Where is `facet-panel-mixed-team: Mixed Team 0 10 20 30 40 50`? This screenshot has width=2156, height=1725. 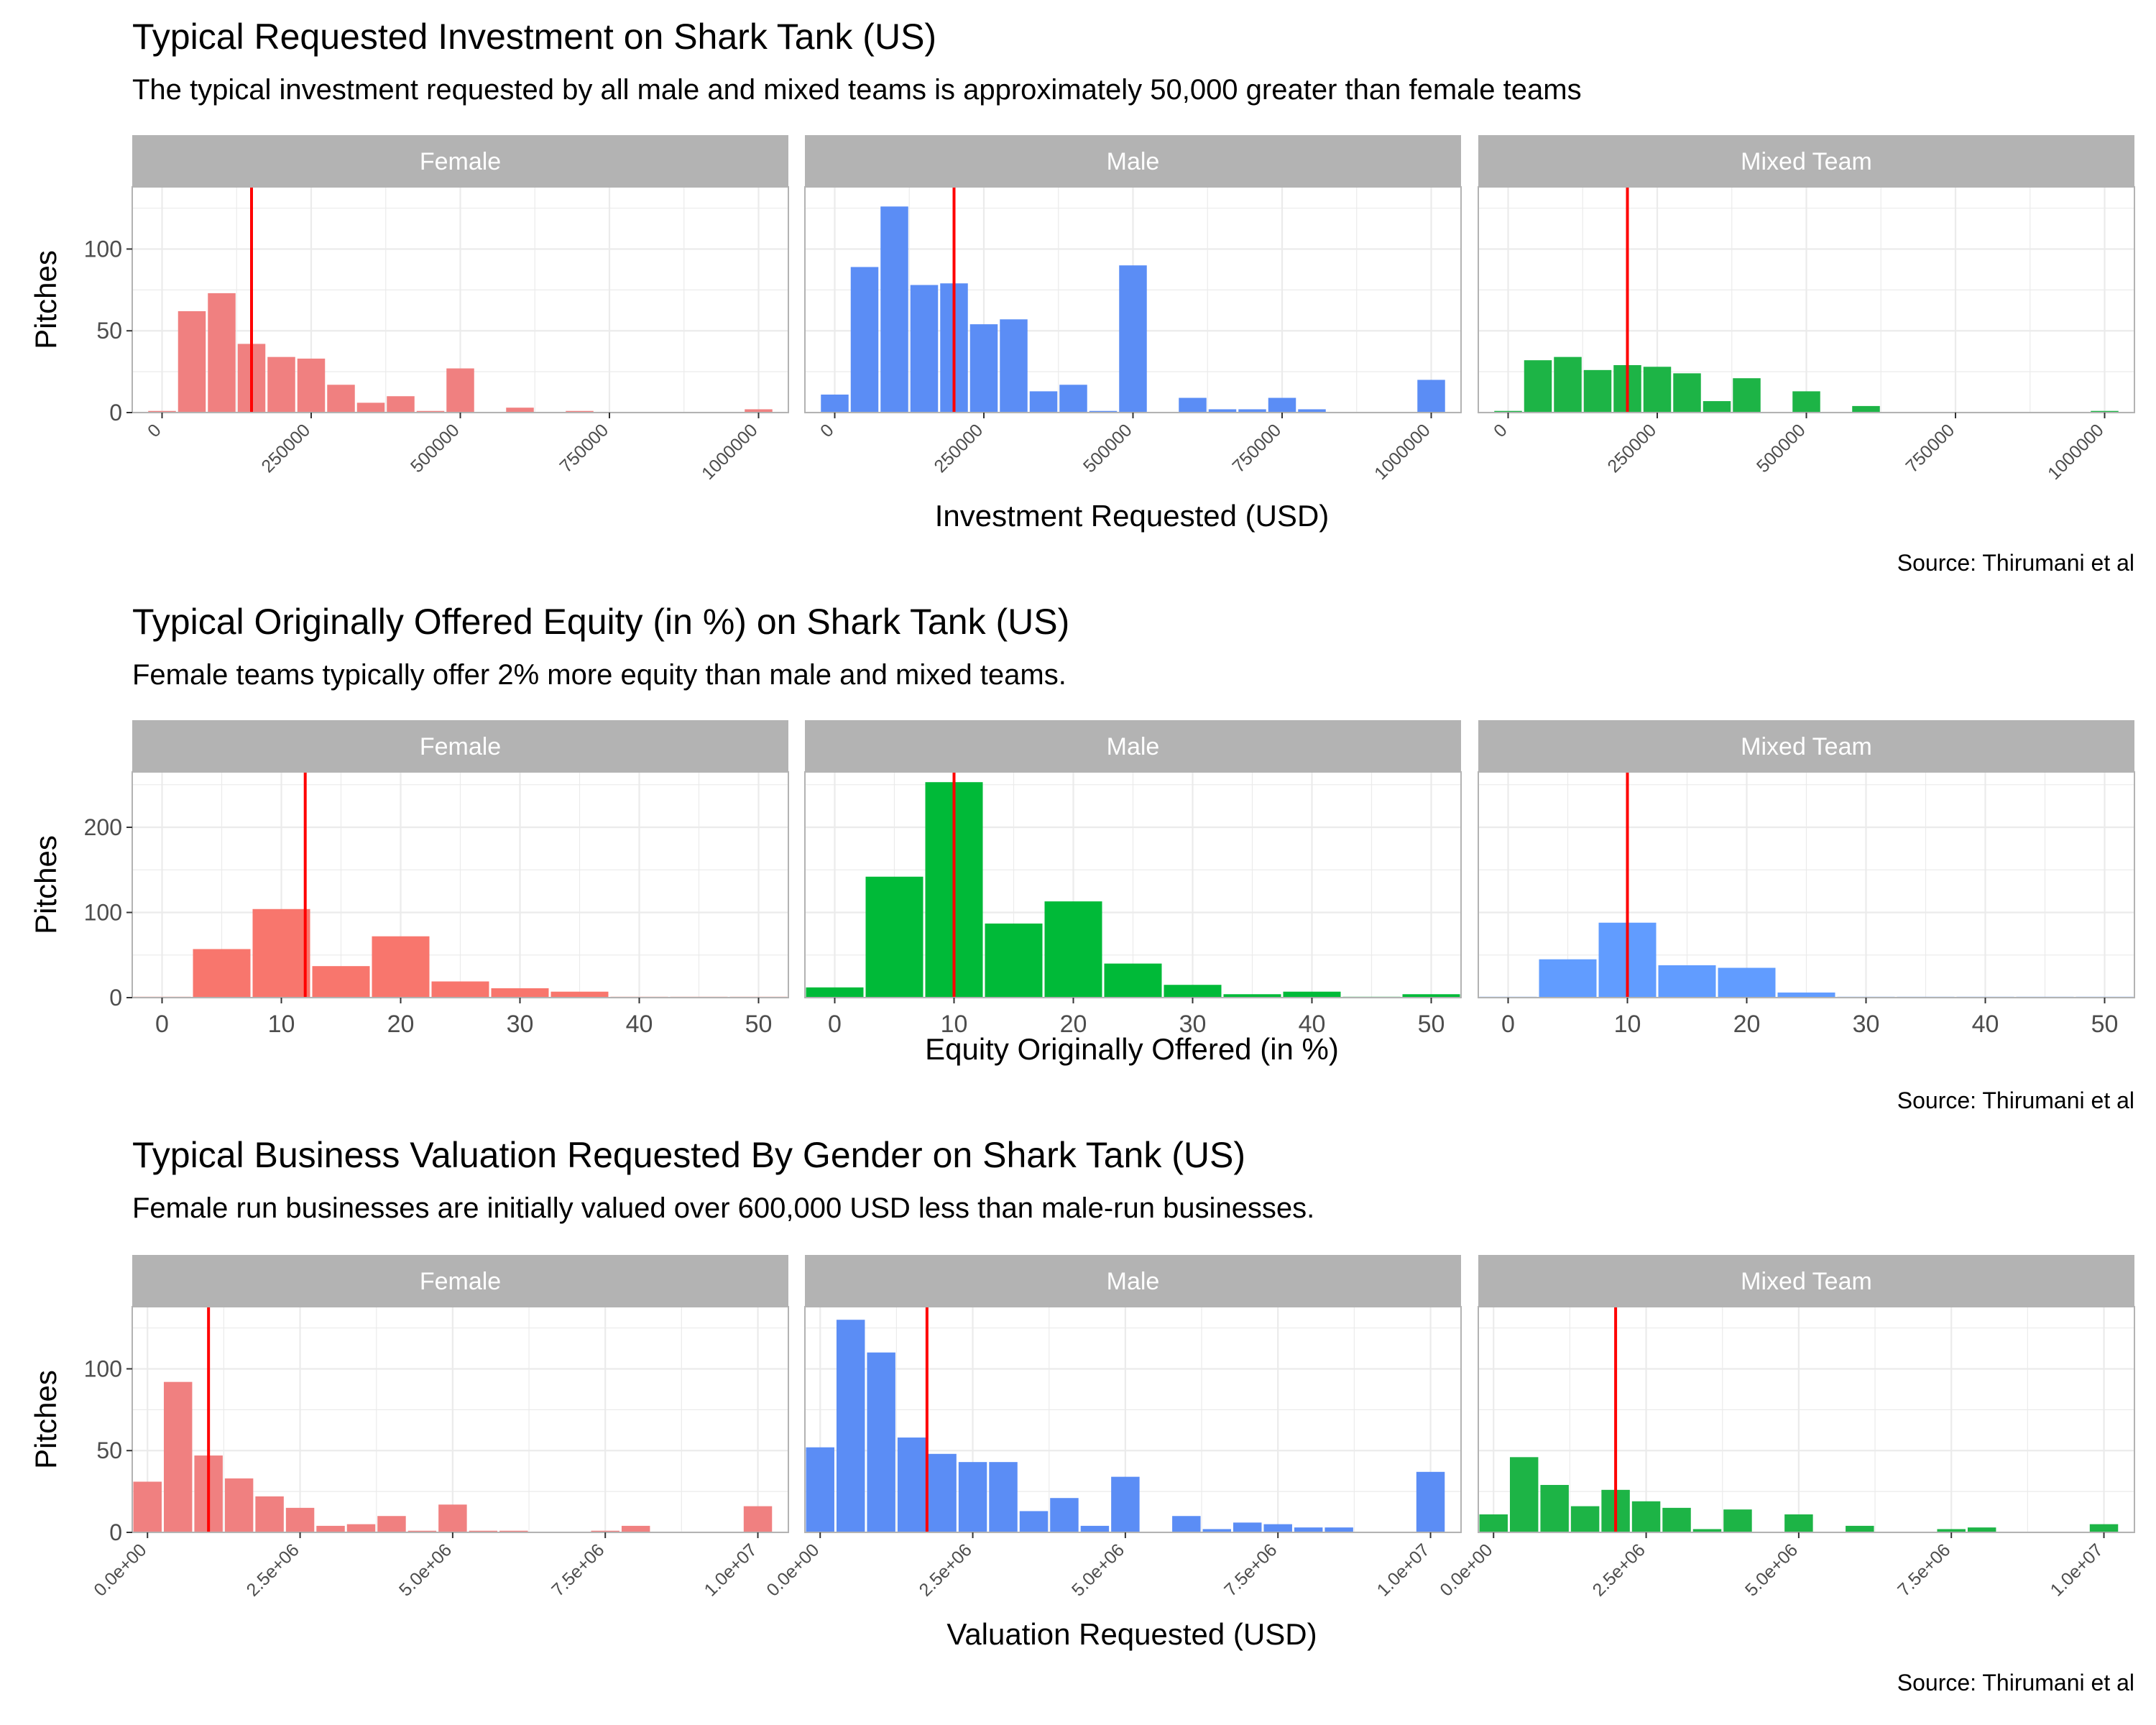
facet-panel-mixed-team: Mixed Team 0 10 20 30 40 50 is located at coordinates (1806, 879).